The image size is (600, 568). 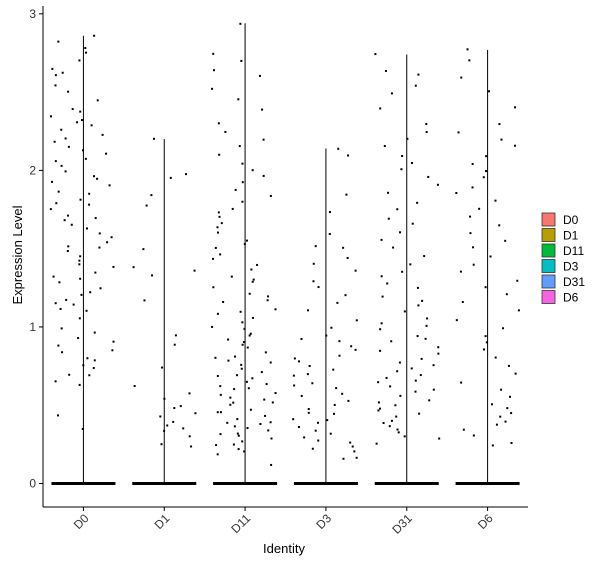 I want to click on legend-swatch-D11, so click(x=548, y=250).